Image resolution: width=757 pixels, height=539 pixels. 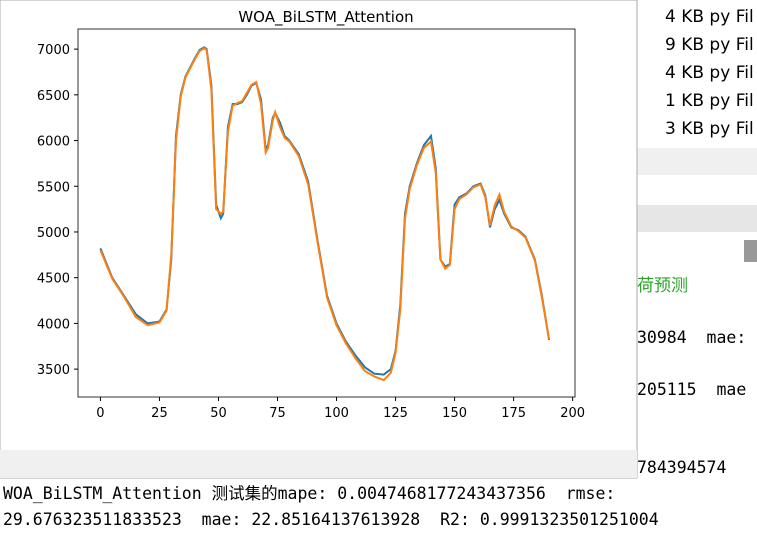 What do you see at coordinates (53, 50) in the screenshot?
I see `y-tick-label: 7000` at bounding box center [53, 50].